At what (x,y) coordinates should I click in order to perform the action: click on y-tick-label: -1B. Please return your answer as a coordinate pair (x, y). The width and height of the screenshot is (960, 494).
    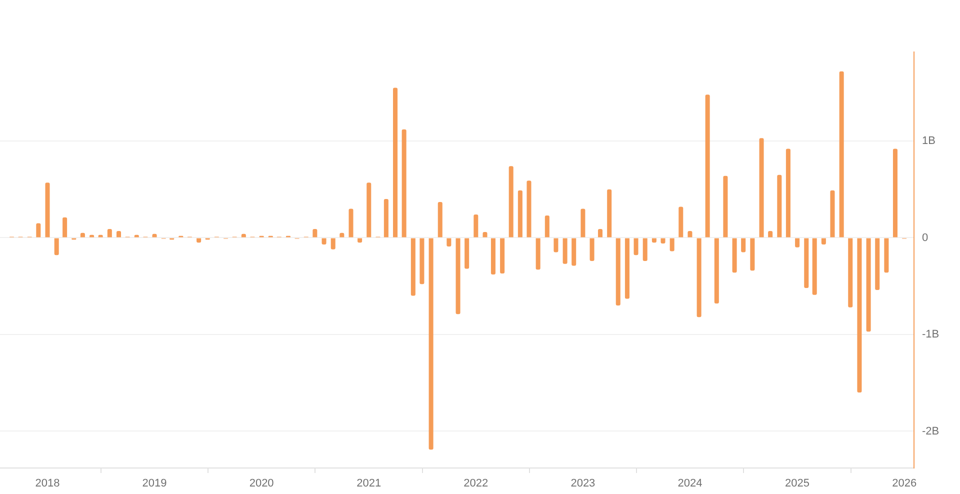
    Looking at the image, I should click on (931, 334).